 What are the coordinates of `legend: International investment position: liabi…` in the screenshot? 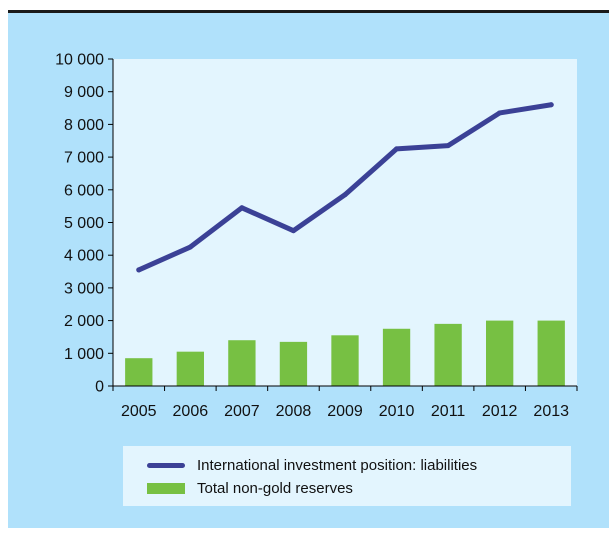 It's located at (347, 476).